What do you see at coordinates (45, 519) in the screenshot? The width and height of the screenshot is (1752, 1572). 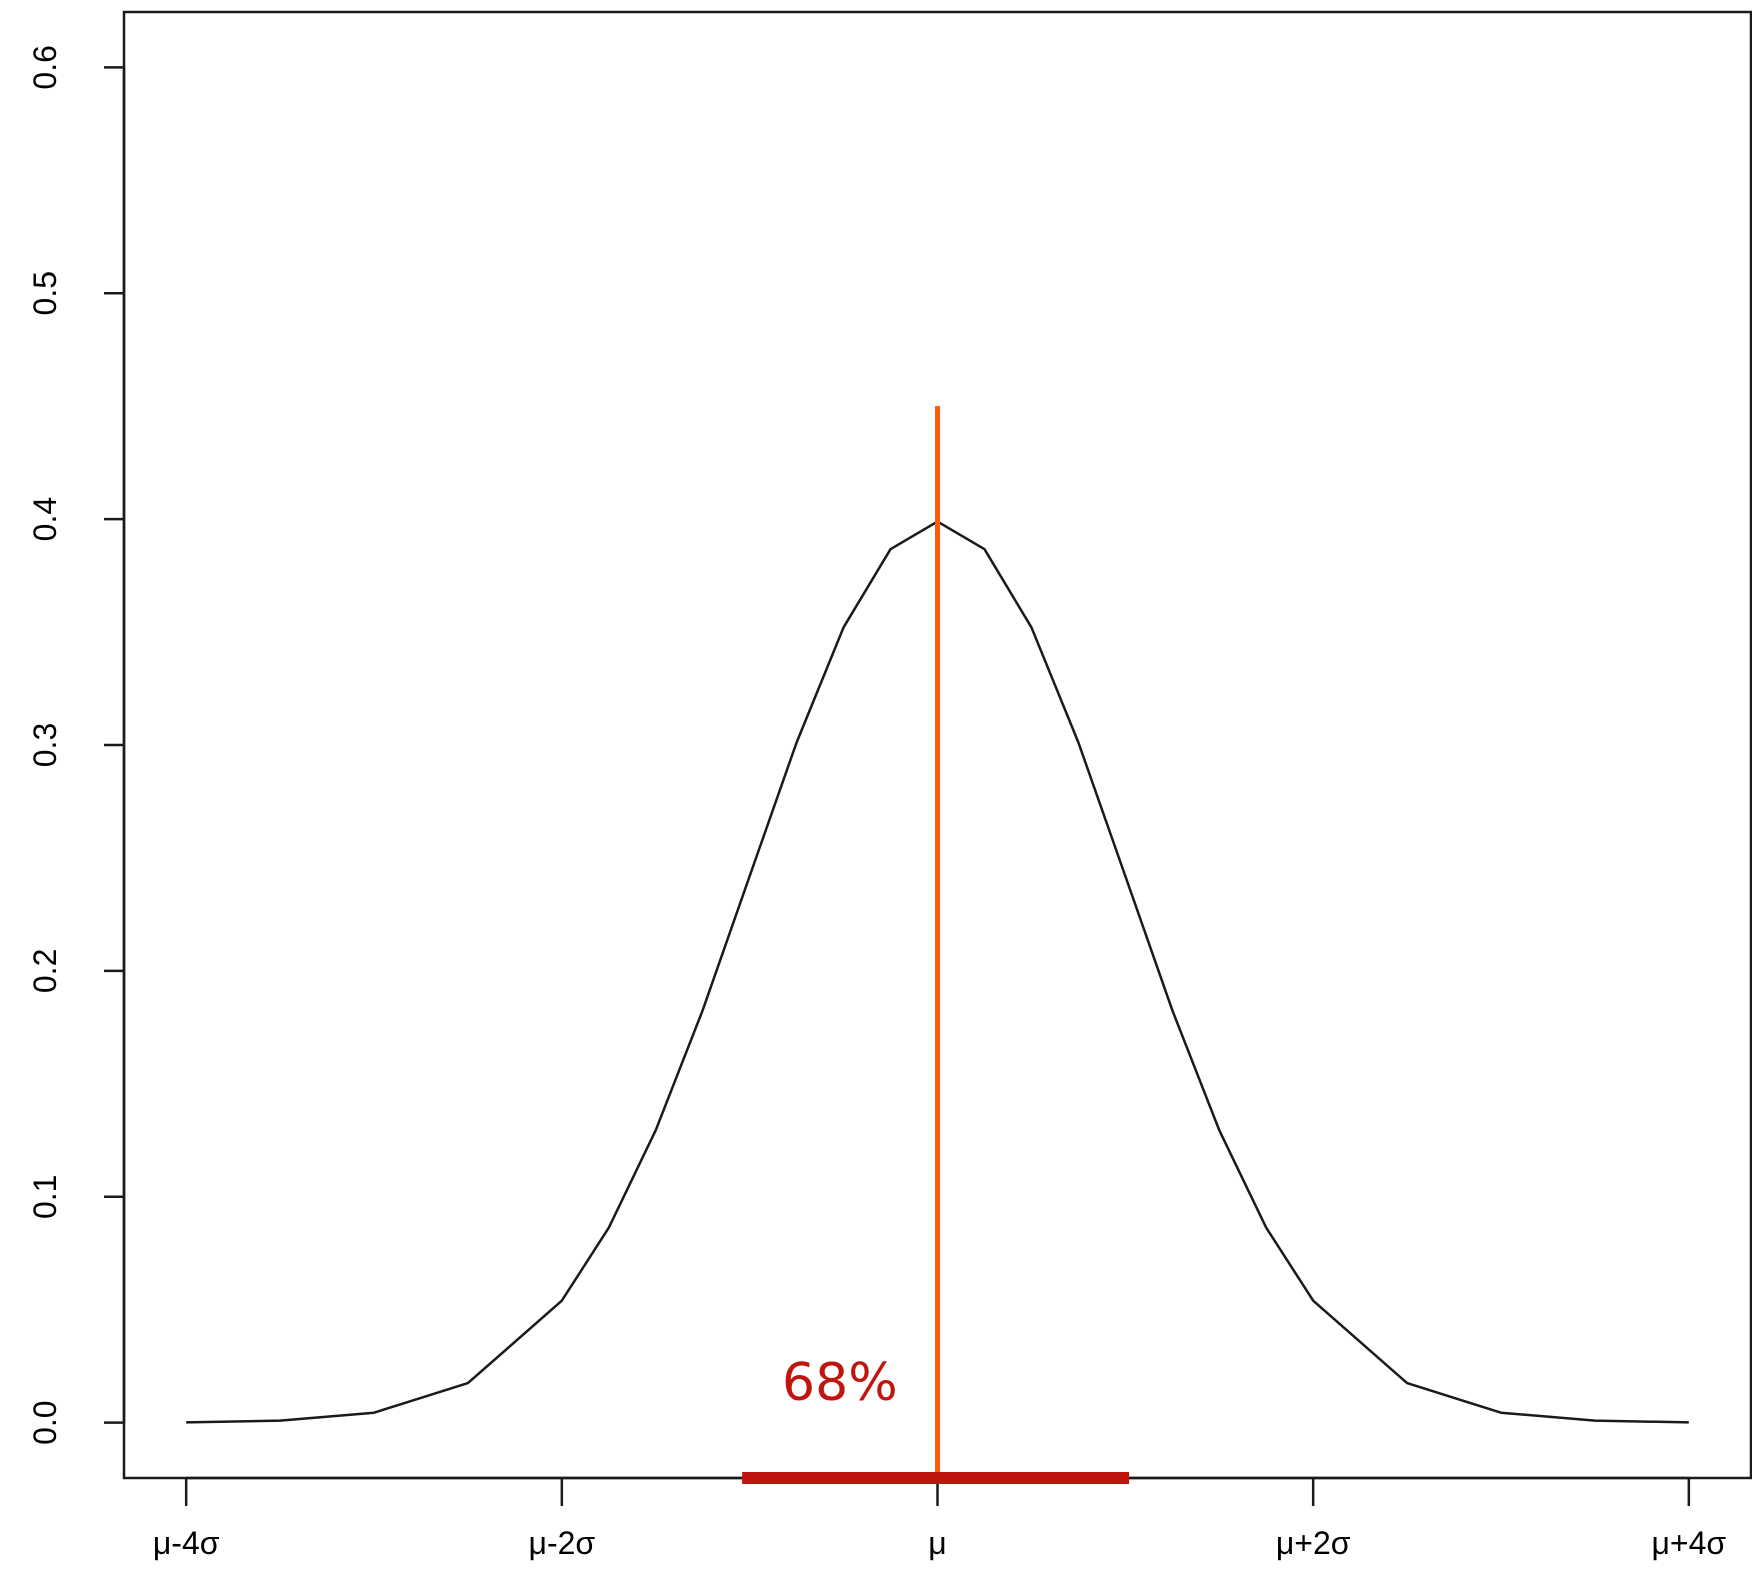 I see `y-tick-label: 0.4` at bounding box center [45, 519].